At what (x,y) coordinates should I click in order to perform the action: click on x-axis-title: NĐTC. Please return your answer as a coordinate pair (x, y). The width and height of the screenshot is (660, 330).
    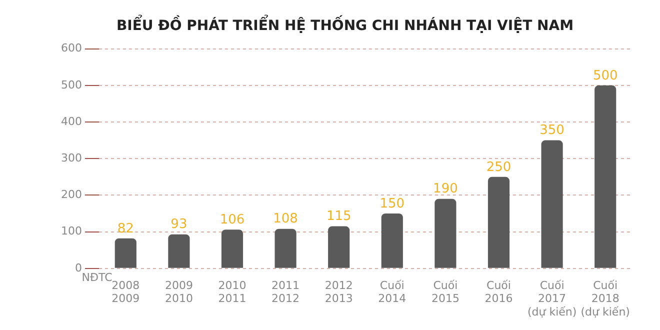
    Looking at the image, I should click on (97, 277).